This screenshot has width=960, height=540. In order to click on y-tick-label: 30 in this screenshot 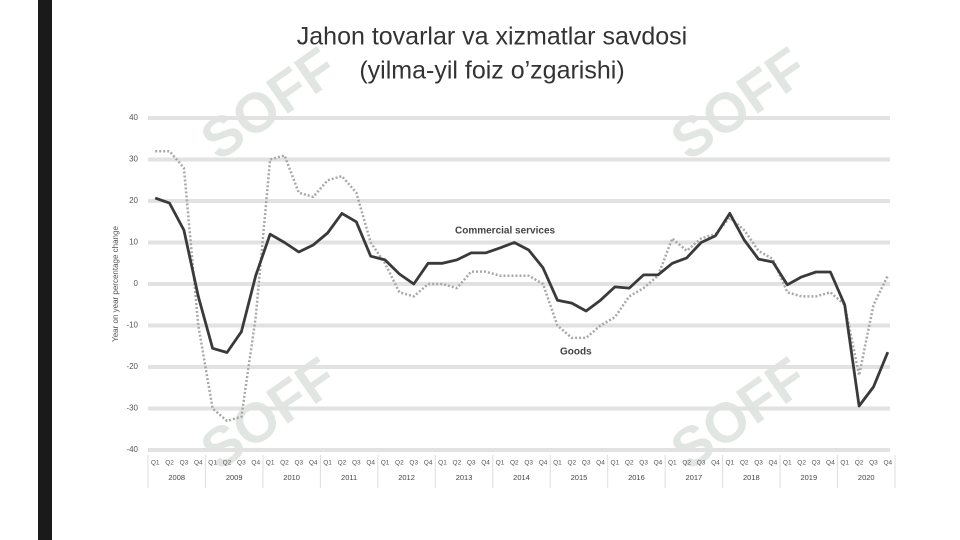, I will do `click(133, 159)`.